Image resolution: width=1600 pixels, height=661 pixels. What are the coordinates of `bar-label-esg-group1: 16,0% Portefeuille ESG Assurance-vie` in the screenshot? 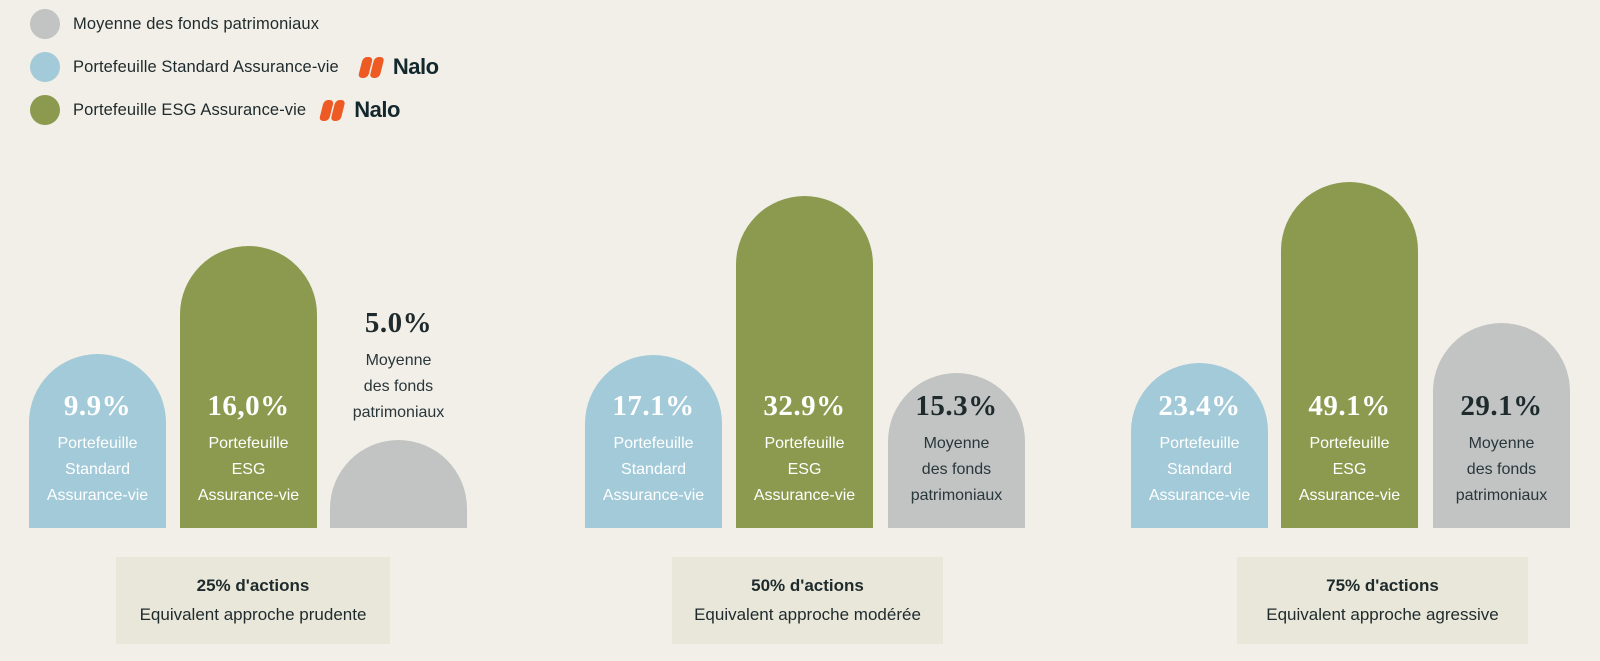 It's located at (249, 449).